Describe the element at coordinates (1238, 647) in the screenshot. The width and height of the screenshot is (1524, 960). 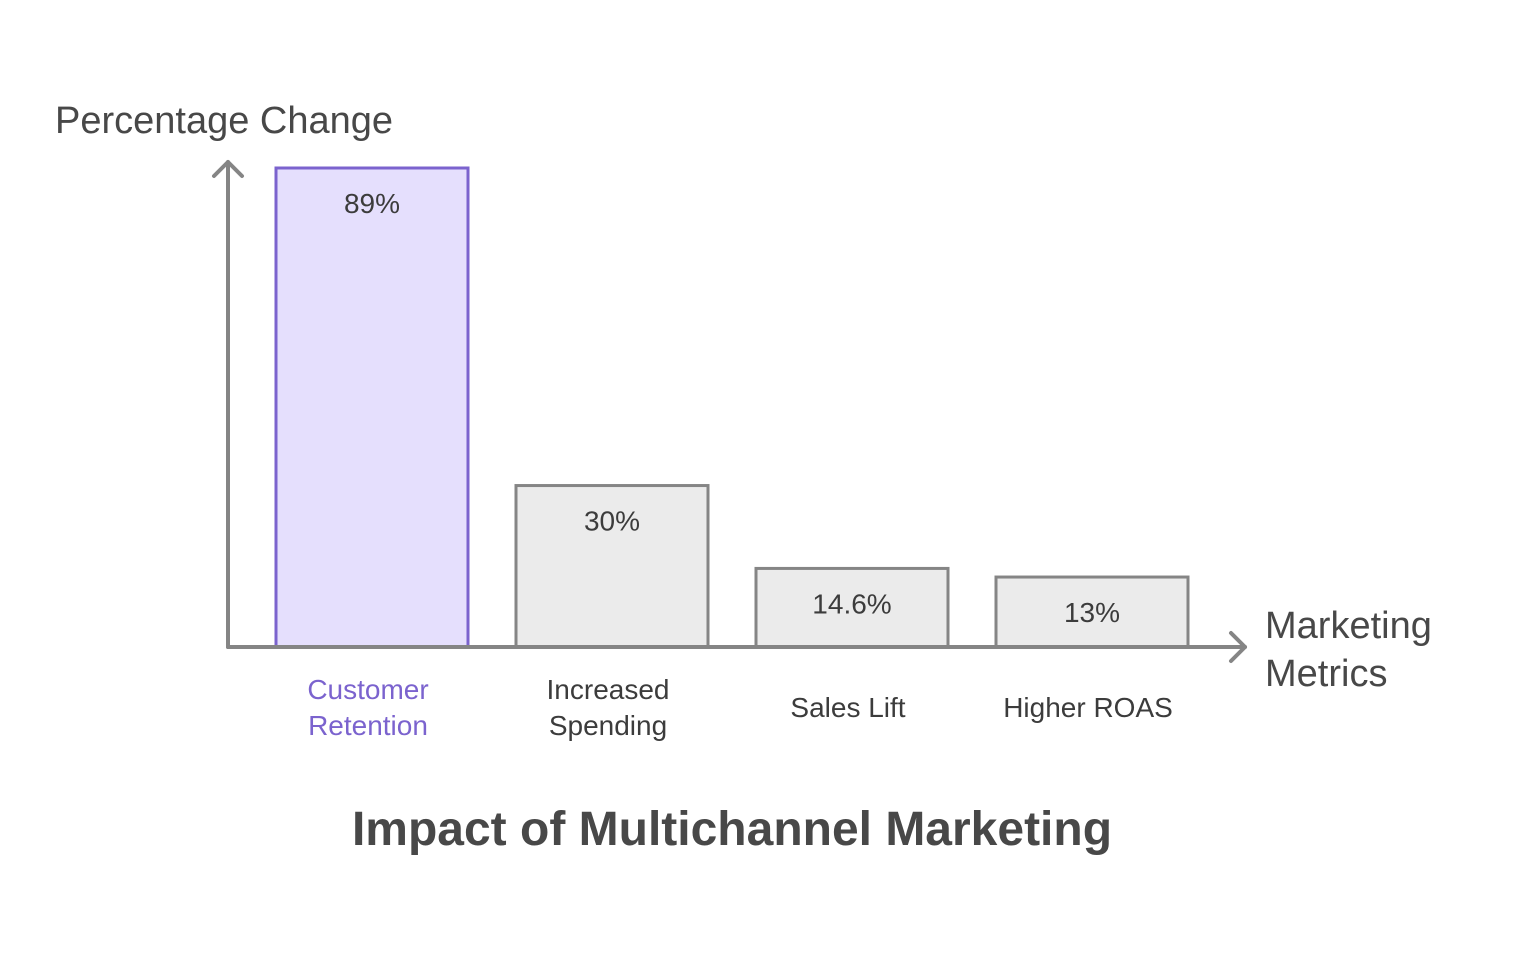
I see `x-axis-arrow-icon` at that location.